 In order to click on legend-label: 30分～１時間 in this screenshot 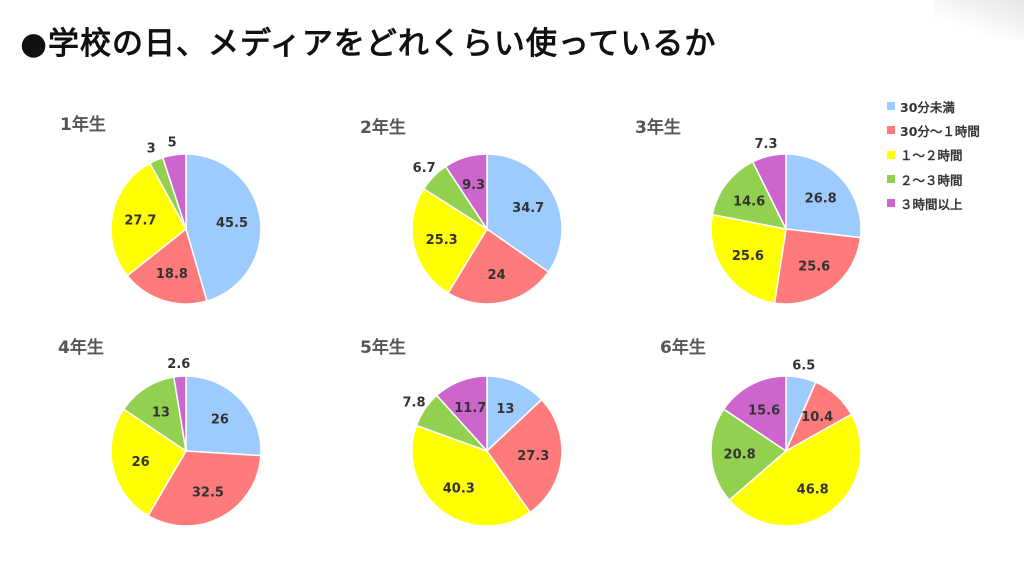, I will do `click(940, 131)`.